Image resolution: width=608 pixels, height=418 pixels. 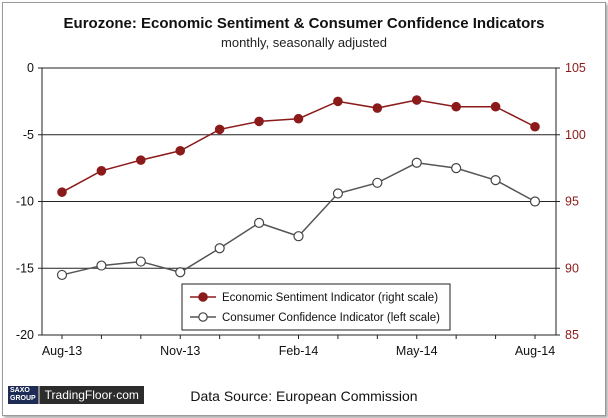 What do you see at coordinates (316, 307) in the screenshot?
I see `legend-box` at bounding box center [316, 307].